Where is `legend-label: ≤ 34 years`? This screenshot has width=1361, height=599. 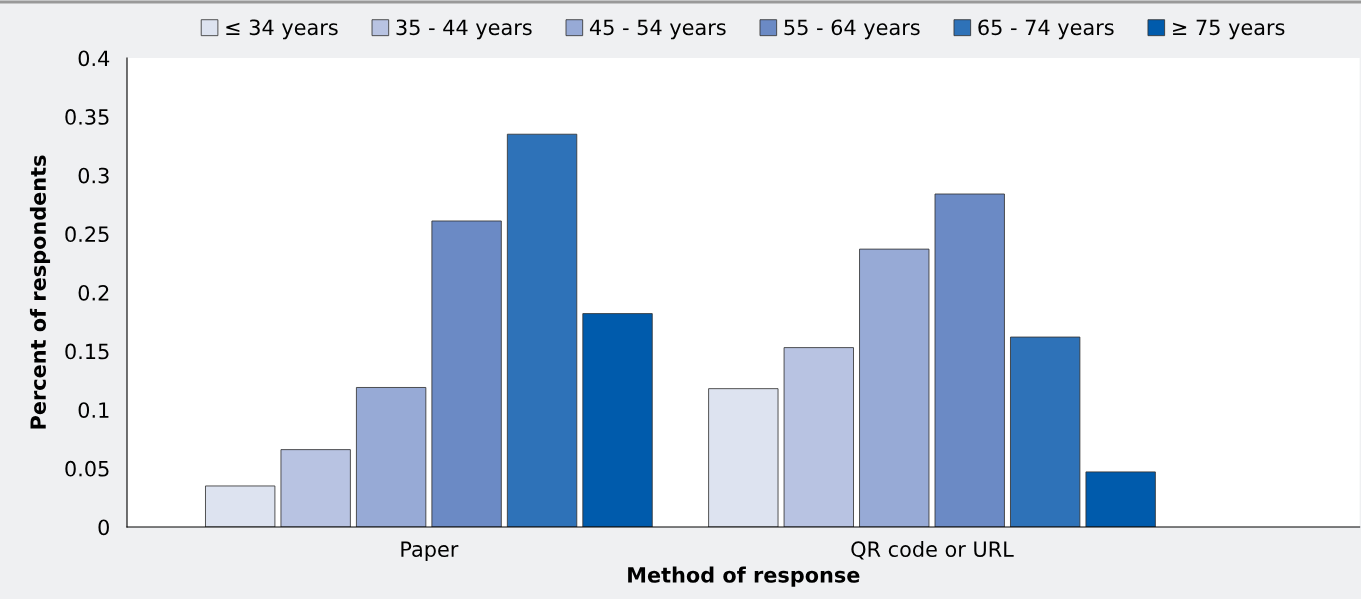 legend-label: ≤ 34 years is located at coordinates (282, 29).